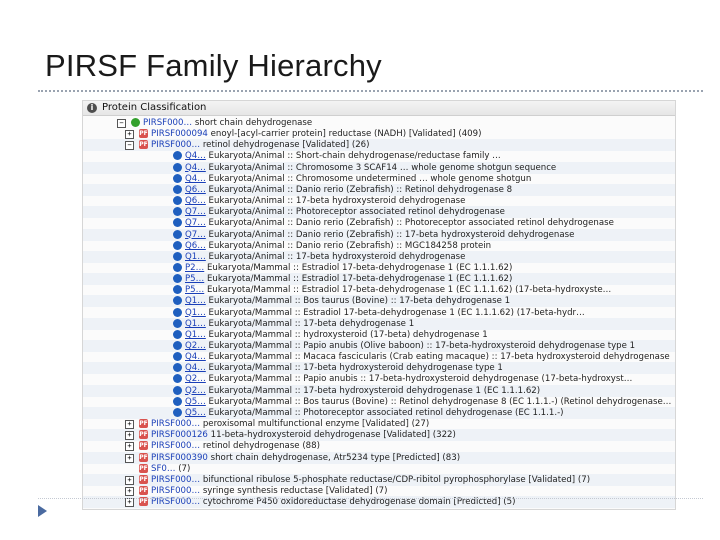  What do you see at coordinates (379, 446) in the screenshot?
I see `tree-row: + PF PIRSF000… retinol dehydrogenase (88)` at bounding box center [379, 446].